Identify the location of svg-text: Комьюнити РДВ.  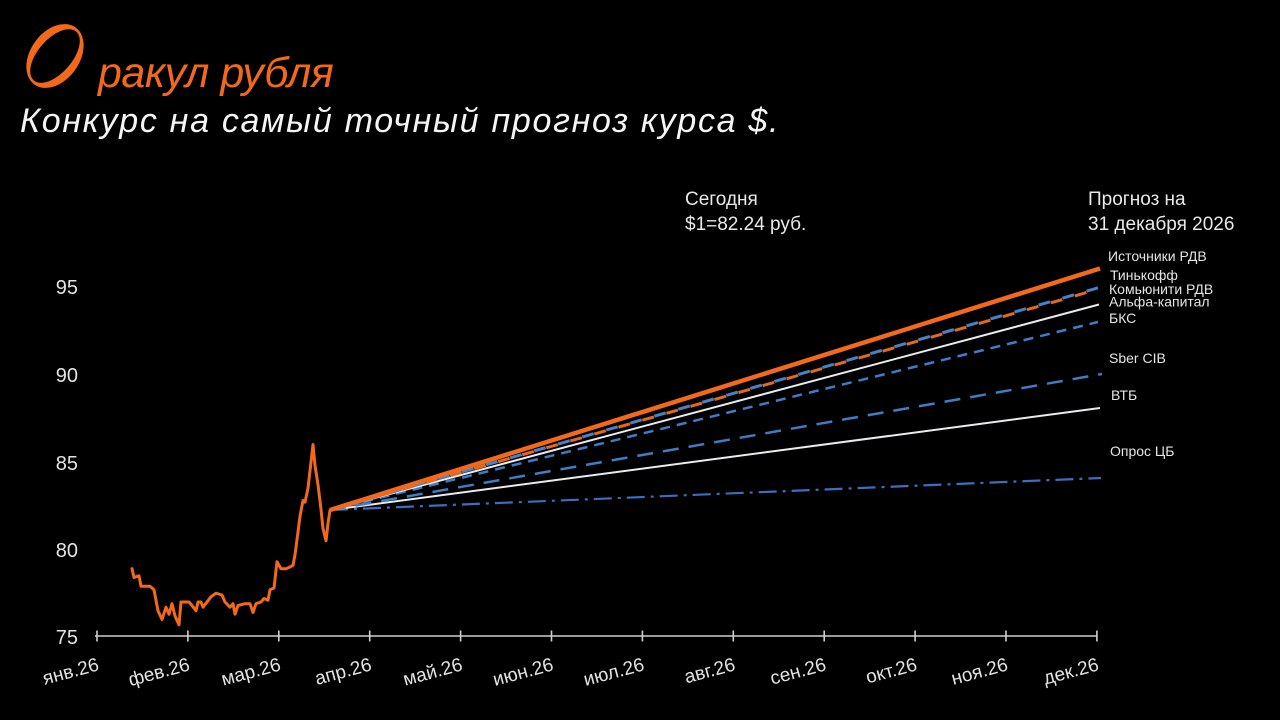
(1161, 289).